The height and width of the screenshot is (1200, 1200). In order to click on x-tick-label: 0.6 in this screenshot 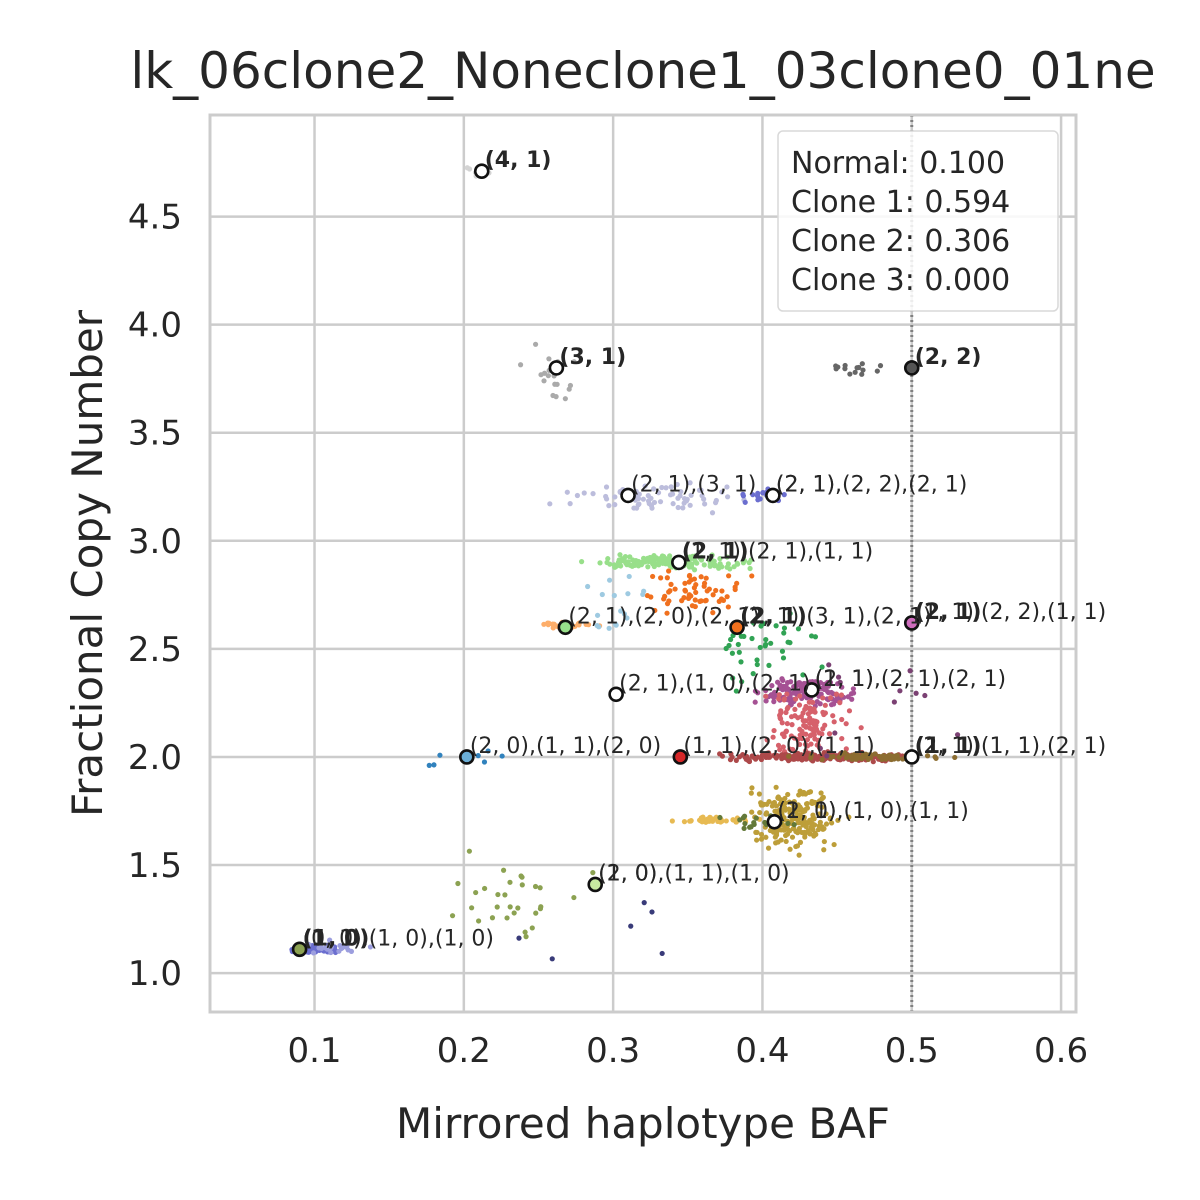, I will do `click(1061, 1051)`.